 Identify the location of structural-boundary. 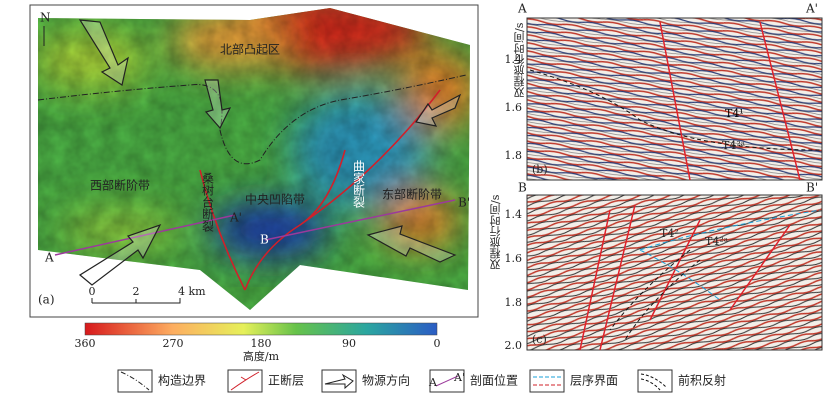
(252, 119).